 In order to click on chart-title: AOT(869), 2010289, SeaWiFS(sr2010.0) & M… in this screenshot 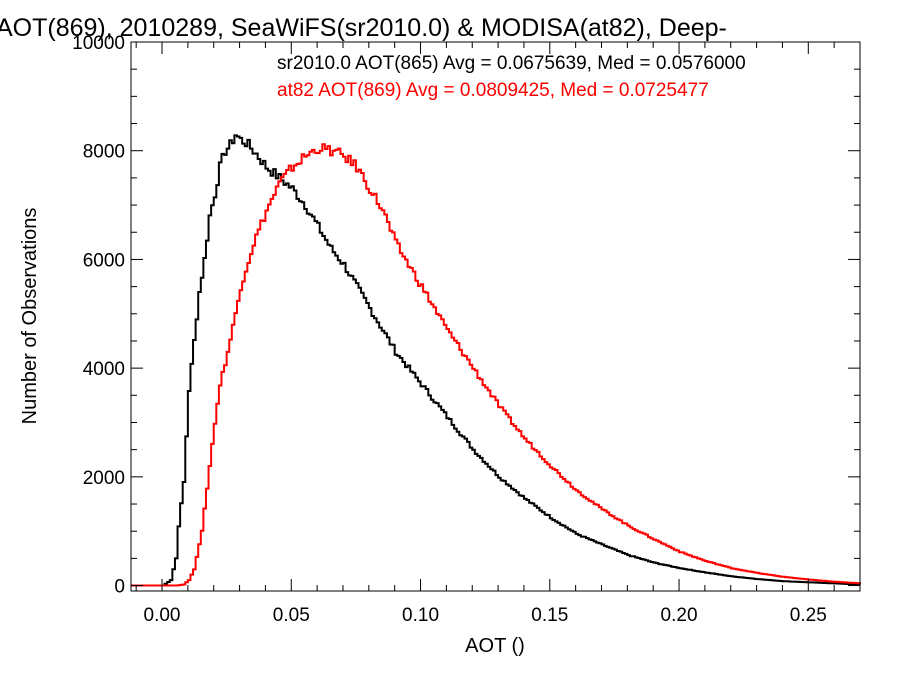, I will do `click(363, 28)`.